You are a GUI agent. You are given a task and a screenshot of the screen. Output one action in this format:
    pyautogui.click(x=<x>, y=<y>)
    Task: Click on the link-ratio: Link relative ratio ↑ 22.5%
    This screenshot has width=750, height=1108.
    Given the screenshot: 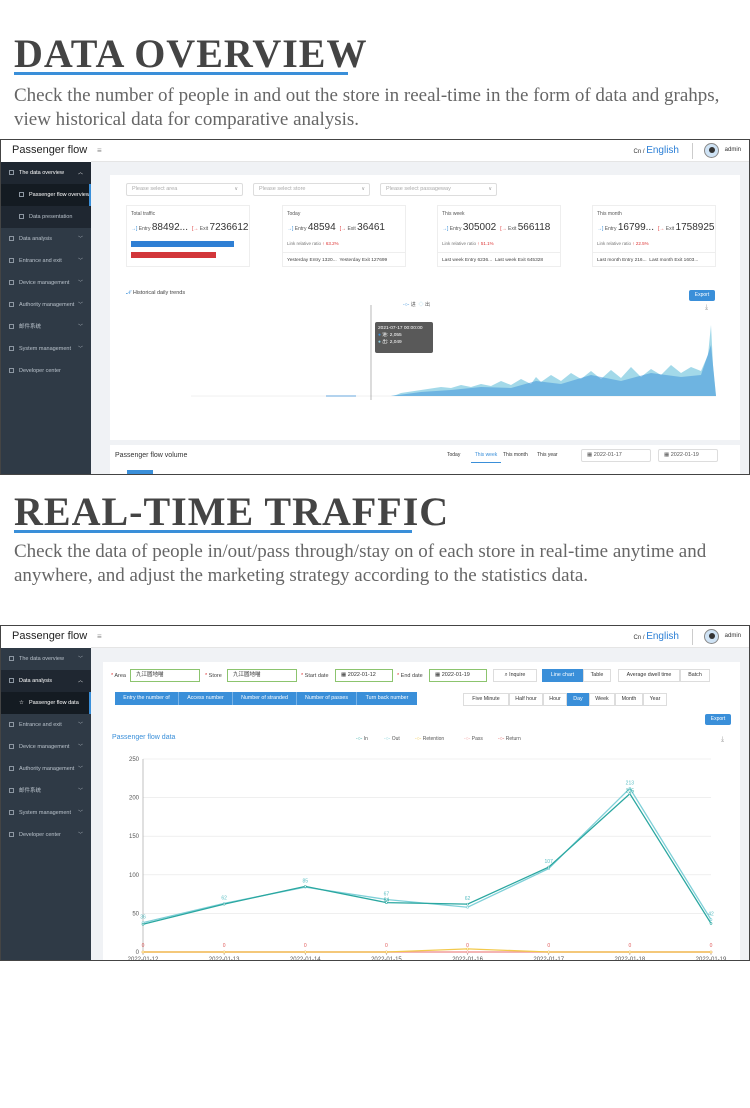 What is the action you would take?
    pyautogui.click(x=623, y=243)
    